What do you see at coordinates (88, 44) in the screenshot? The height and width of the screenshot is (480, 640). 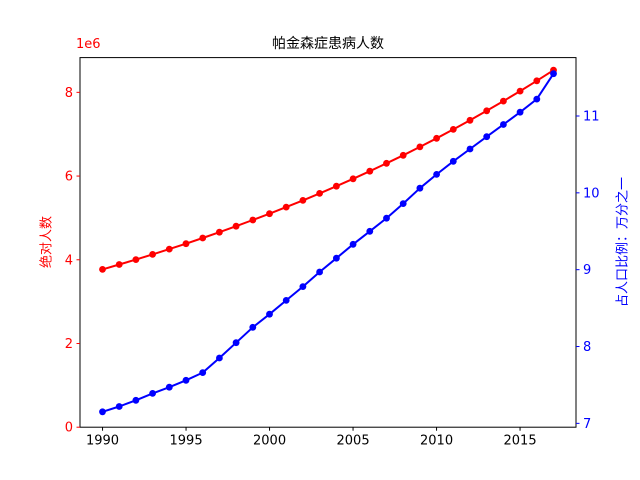 I see `left-axis-offset-label: 1e6` at bounding box center [88, 44].